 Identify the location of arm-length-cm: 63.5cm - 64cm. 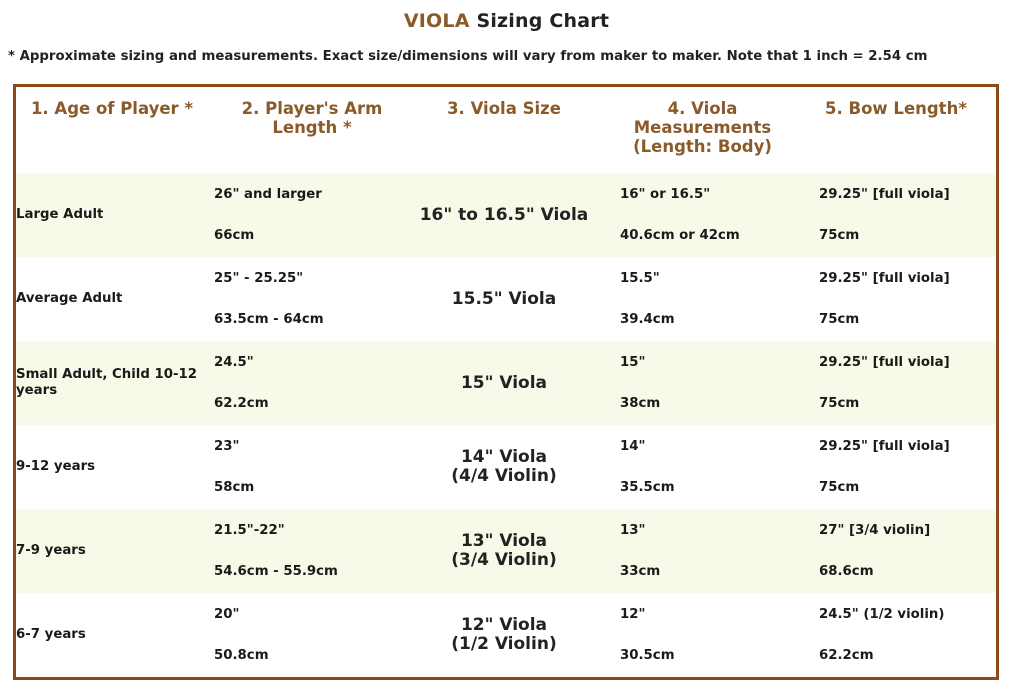
(269, 319).